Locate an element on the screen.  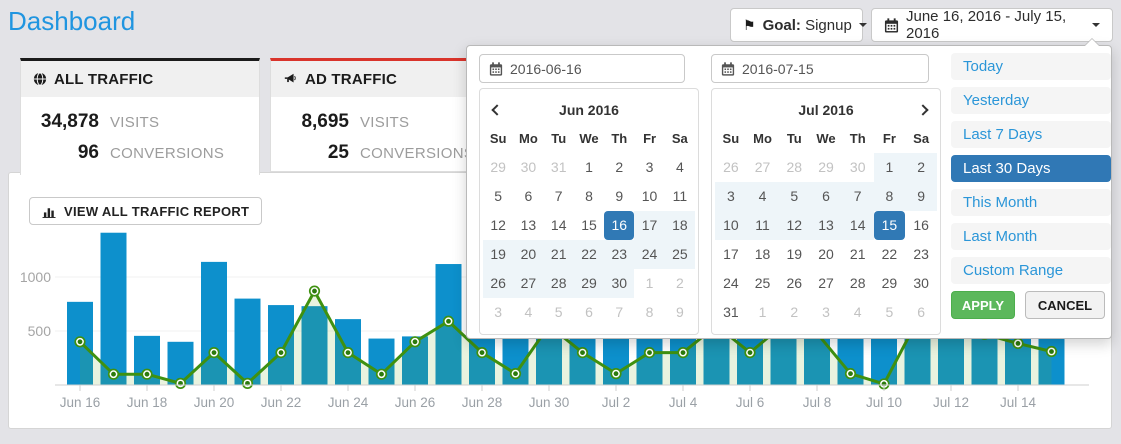
view-all-traffic-report-button: VIEW ALL TRAFFIC REPORT is located at coordinates (146, 211).